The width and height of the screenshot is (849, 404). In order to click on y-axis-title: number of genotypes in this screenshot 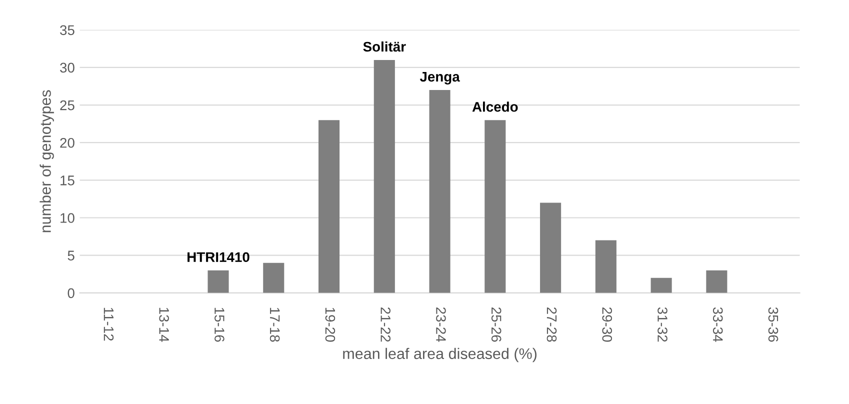, I will do `click(47, 161)`.